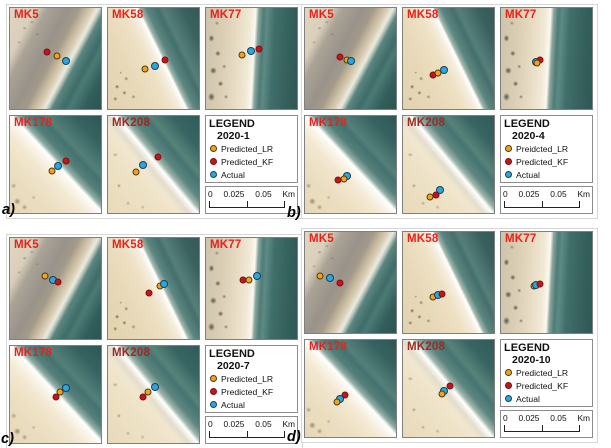  I want to click on legend-date: 2020-1, so click(233, 136).